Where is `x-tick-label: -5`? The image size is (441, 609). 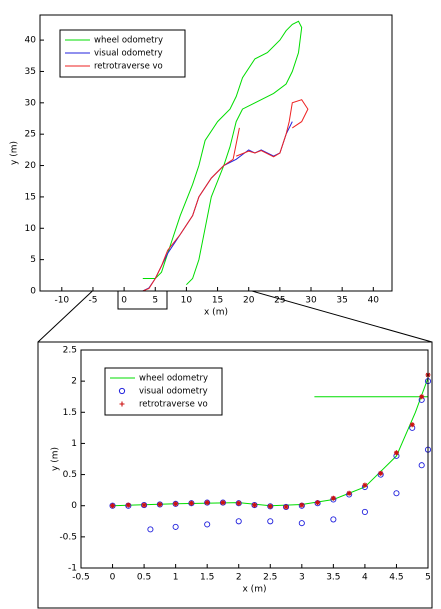
x-tick-label: -5 is located at coordinates (92, 301).